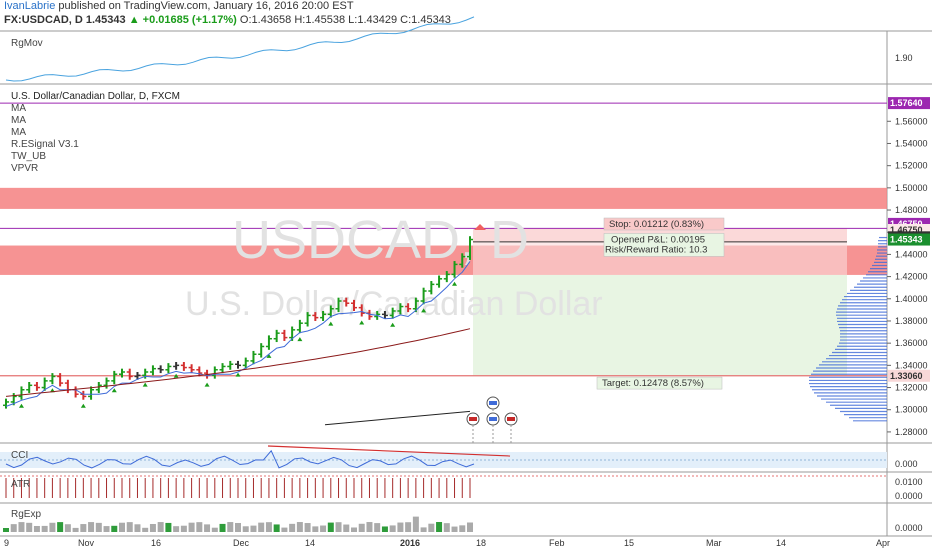 The width and height of the screenshot is (932, 550). Describe the element at coordinates (714, 543) in the screenshot. I see `x-tick-label: Mar` at that location.